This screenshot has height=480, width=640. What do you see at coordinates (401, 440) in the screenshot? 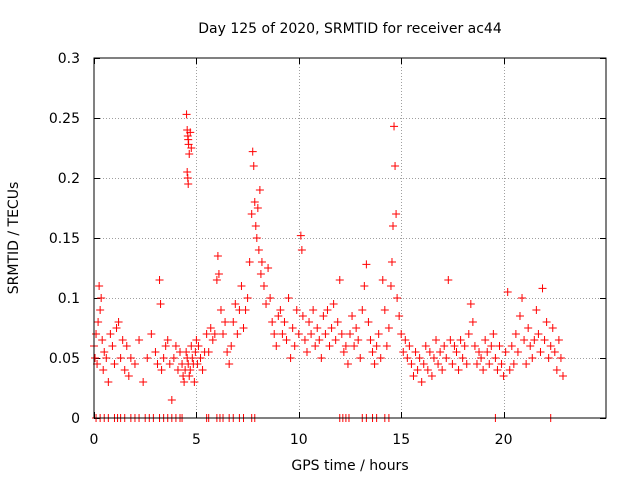
I see `x-tick-label: 15` at bounding box center [401, 440].